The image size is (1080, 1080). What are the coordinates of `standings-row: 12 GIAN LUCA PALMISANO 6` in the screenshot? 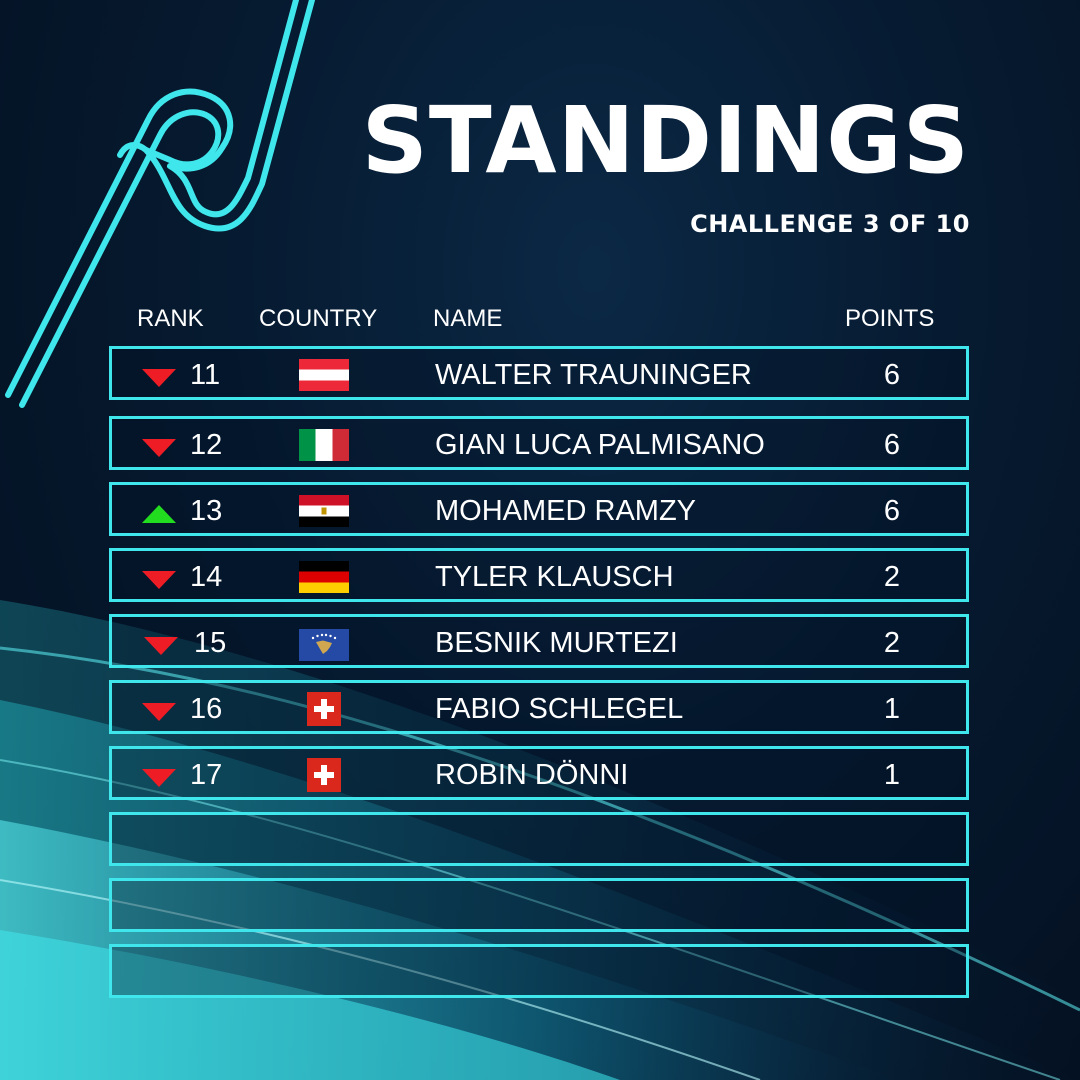 It's located at (539, 443).